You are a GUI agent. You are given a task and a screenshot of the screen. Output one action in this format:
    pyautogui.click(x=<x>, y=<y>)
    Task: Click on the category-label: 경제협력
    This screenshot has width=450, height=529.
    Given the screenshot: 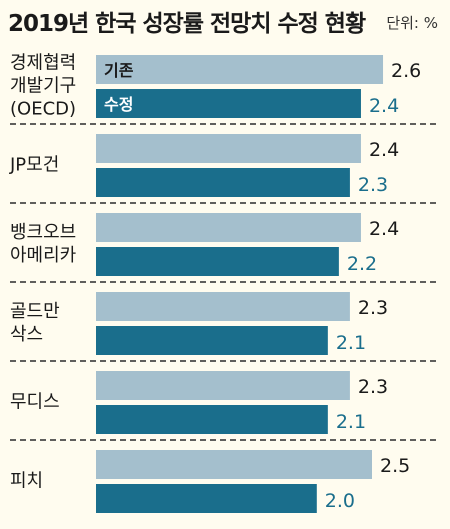 What is the action you would take?
    pyautogui.click(x=43, y=63)
    